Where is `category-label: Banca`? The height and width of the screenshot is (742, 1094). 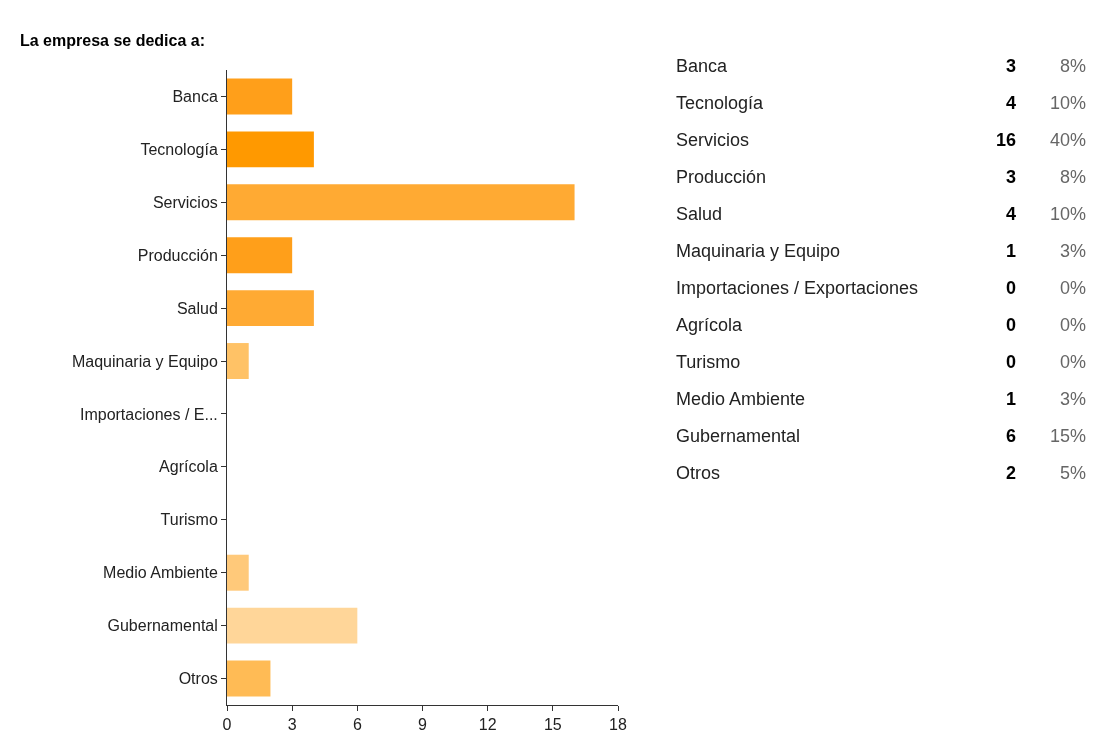 category-label: Banca is located at coordinates (702, 66).